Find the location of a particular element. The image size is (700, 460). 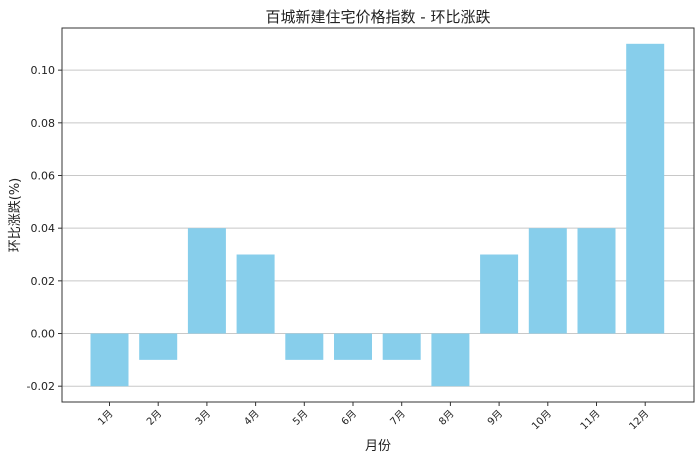

x-tick-label: 9月 is located at coordinates (495, 418).